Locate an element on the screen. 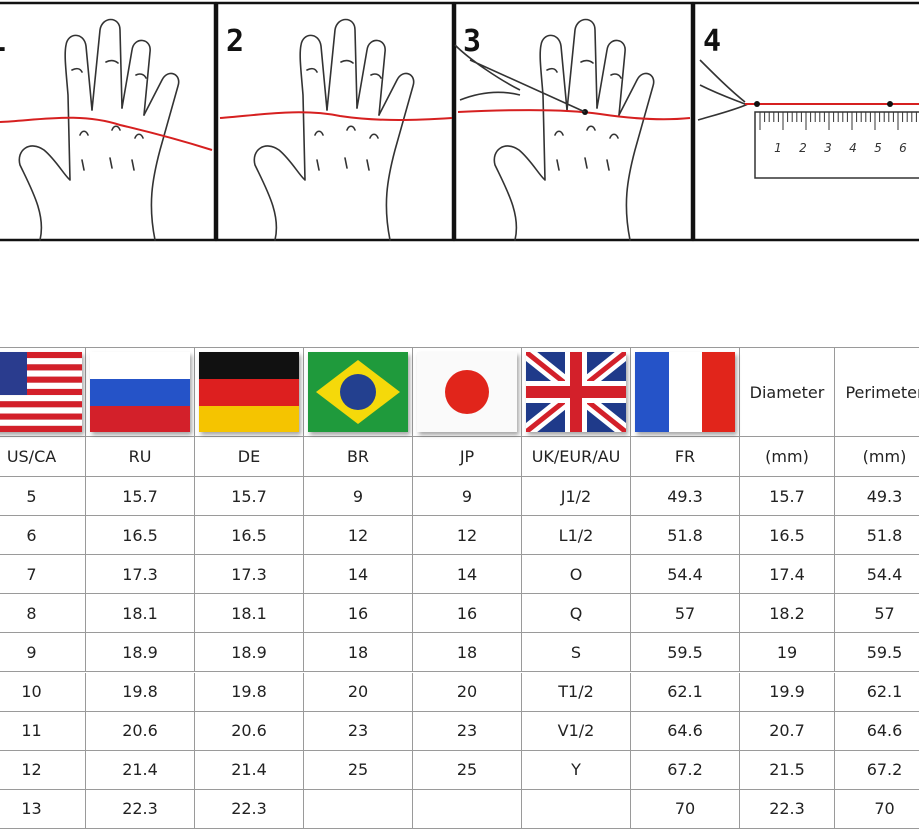 This screenshot has height=838, width=919. column-header: UK/EUR/AU is located at coordinates (576, 457).